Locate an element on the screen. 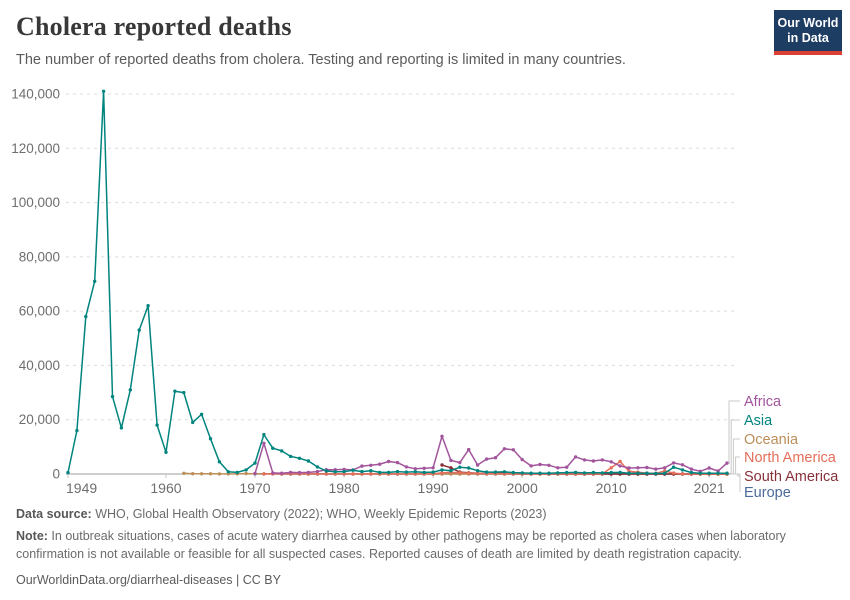 The image size is (850, 600). legend-label-asia: Asia is located at coordinates (758, 421).